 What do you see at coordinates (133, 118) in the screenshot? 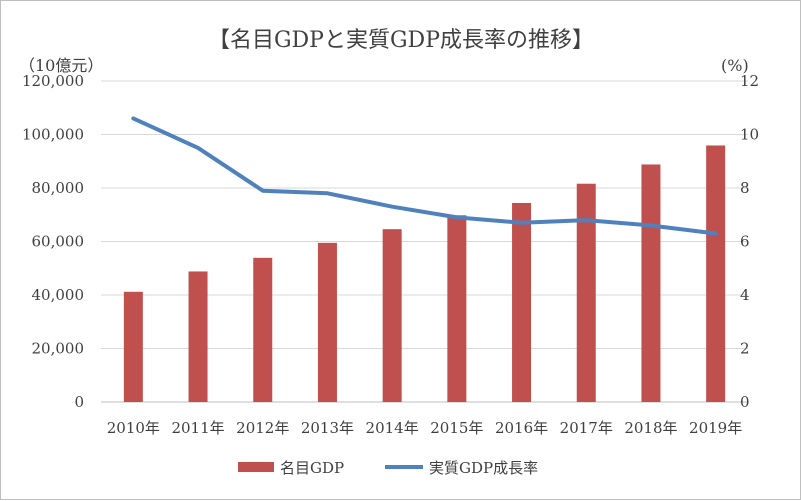
I see `growth-point-2010年` at bounding box center [133, 118].